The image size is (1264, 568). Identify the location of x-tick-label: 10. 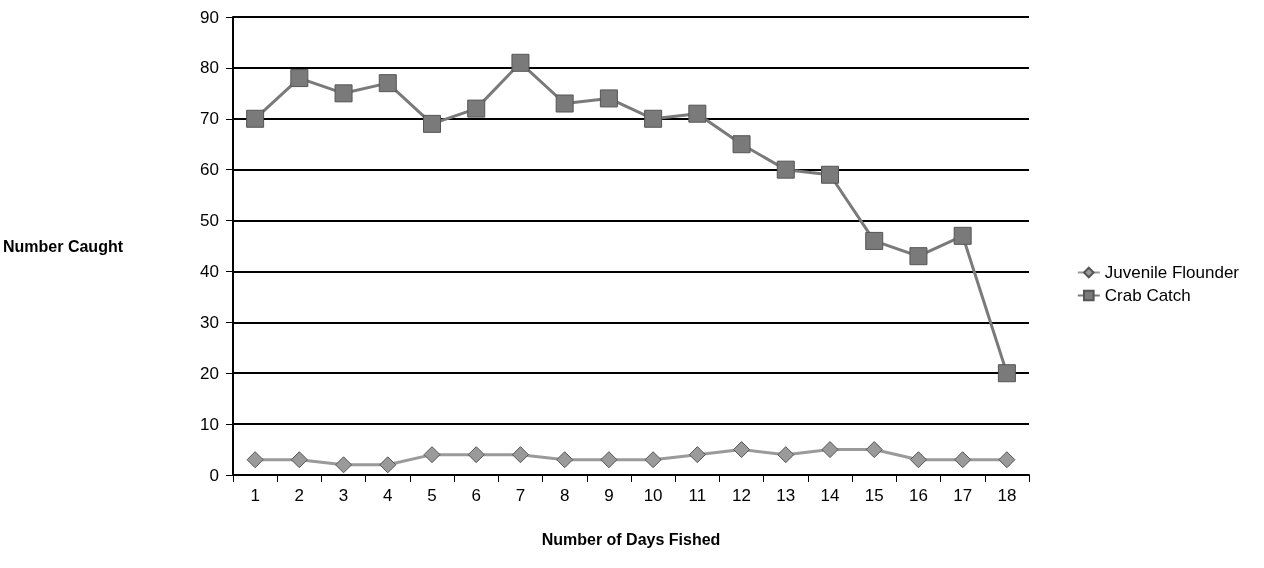
(653, 495).